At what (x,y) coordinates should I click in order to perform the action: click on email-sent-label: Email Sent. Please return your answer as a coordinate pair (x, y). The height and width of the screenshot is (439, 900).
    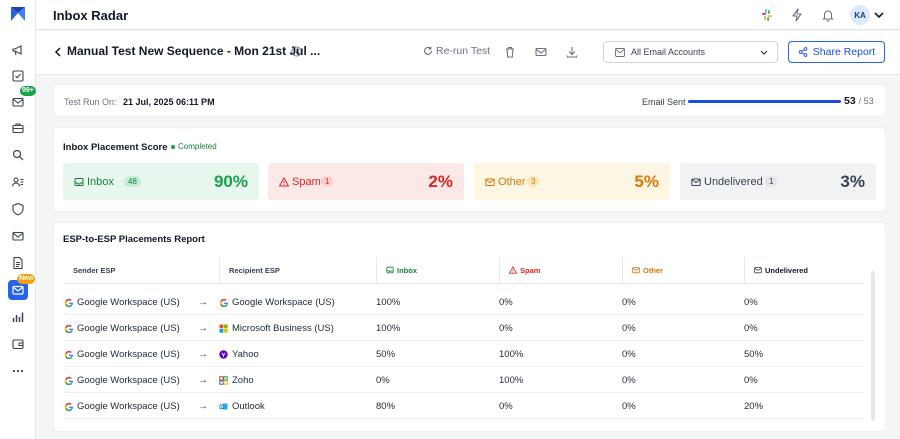
    Looking at the image, I should click on (664, 102).